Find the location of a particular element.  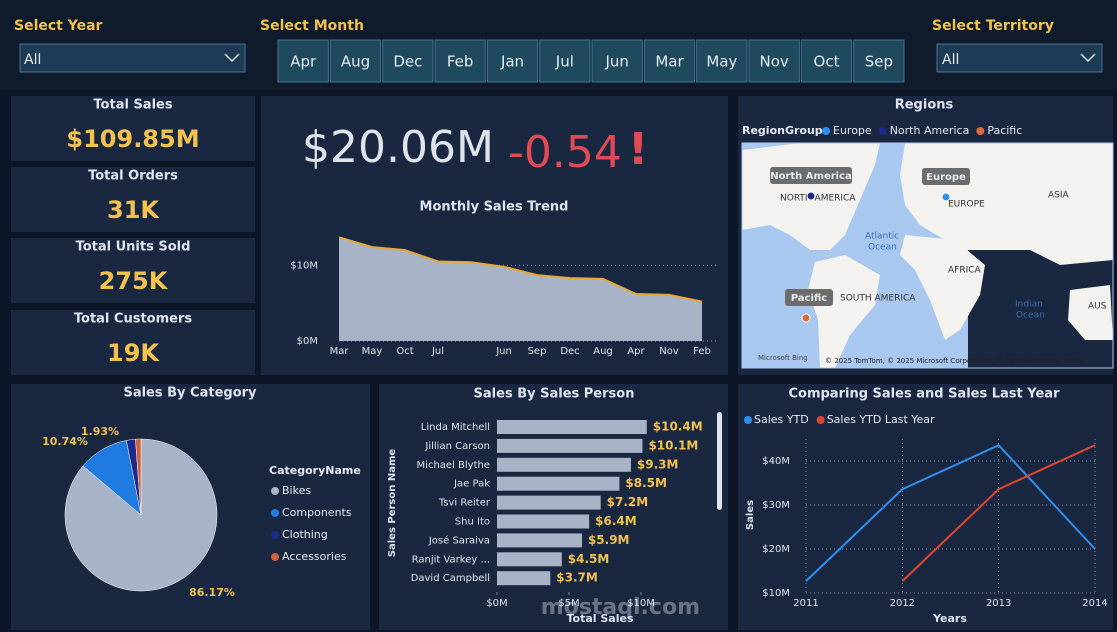

month-label: May is located at coordinates (721, 62).